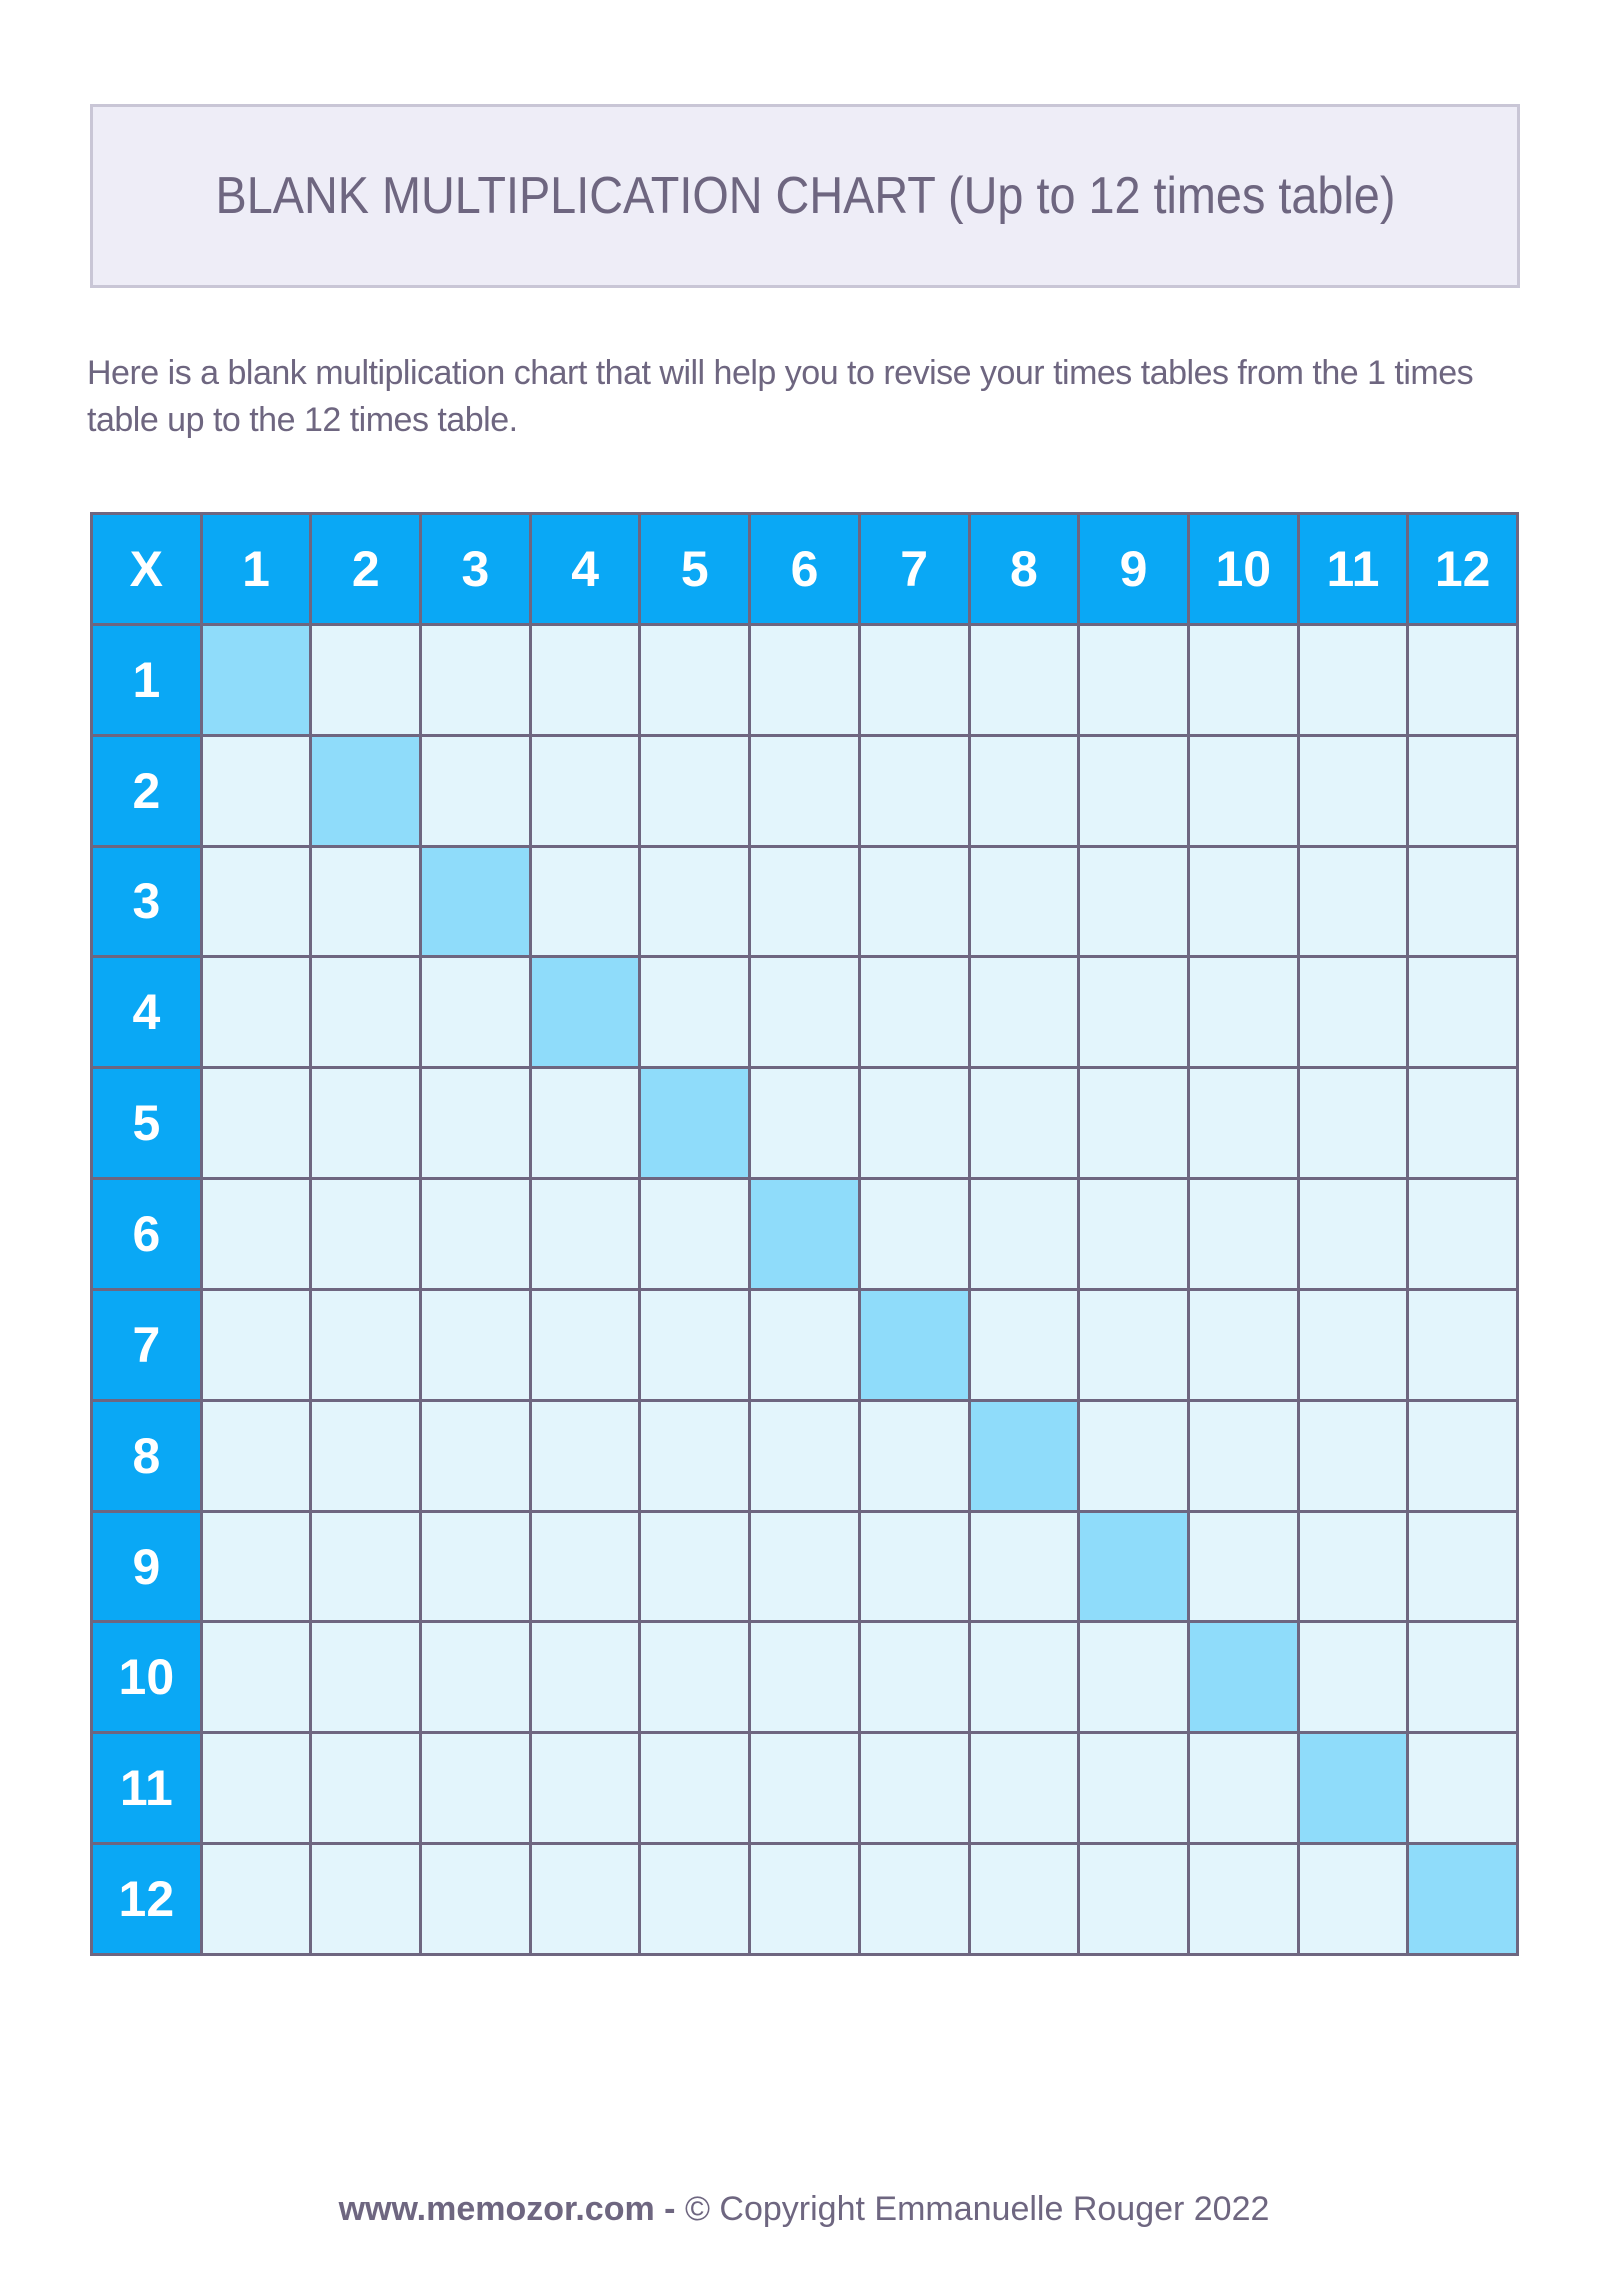  I want to click on row-header: 7, so click(146, 1344).